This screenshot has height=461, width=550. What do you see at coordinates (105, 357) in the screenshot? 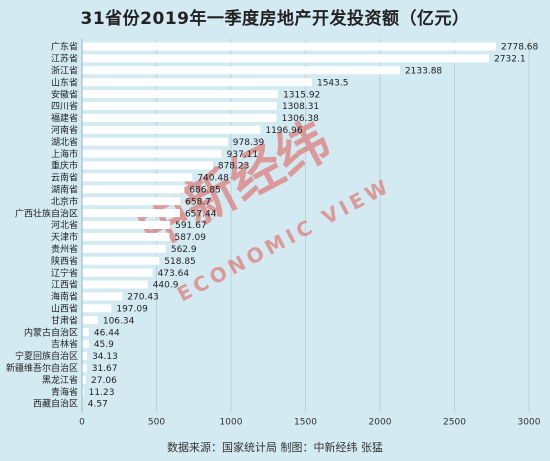
I see `value-label: 34.13` at bounding box center [105, 357].